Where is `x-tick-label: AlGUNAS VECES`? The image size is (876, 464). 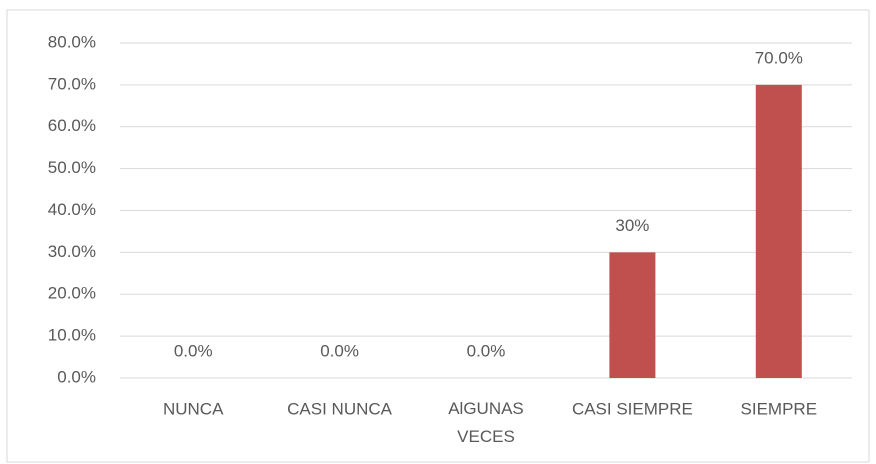
x-tick-label: AlGUNAS VECES is located at coordinates (486, 422).